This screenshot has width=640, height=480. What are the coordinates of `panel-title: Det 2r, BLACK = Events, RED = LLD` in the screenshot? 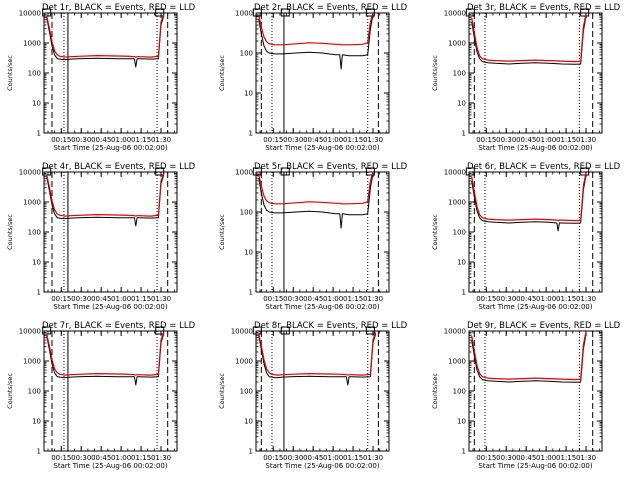 It's located at (331, 8).